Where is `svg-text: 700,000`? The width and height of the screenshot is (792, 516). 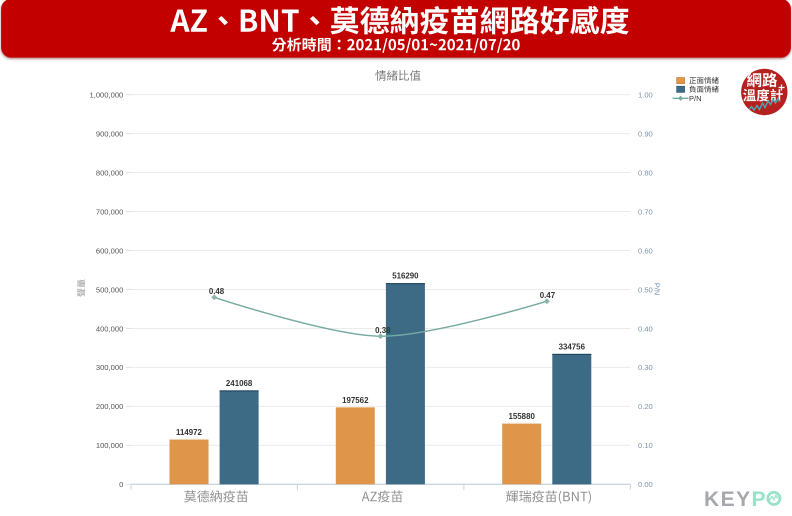
svg-text: 700,000 is located at coordinates (109, 211).